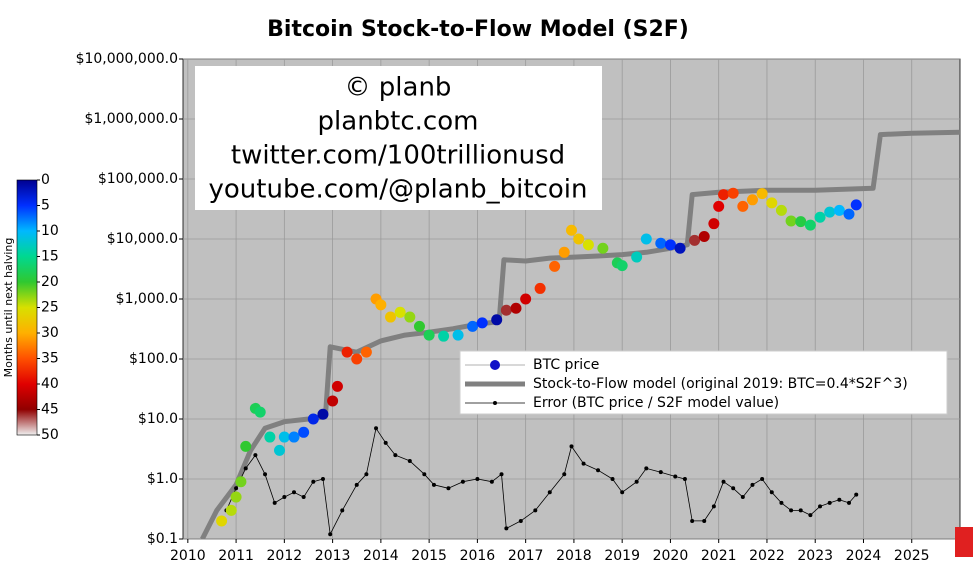 The height and width of the screenshot is (566, 978). Describe the element at coordinates (131, 119) in the screenshot. I see `y-tick-label: $1,000,000.0` at that location.